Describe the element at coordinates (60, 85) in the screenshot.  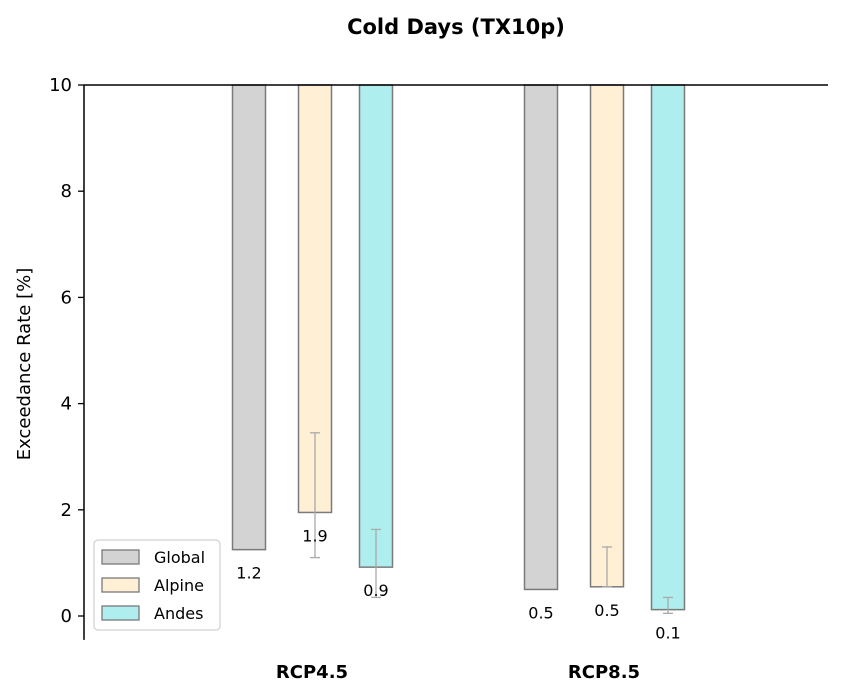
I see `y-tick-label: 10` at that location.